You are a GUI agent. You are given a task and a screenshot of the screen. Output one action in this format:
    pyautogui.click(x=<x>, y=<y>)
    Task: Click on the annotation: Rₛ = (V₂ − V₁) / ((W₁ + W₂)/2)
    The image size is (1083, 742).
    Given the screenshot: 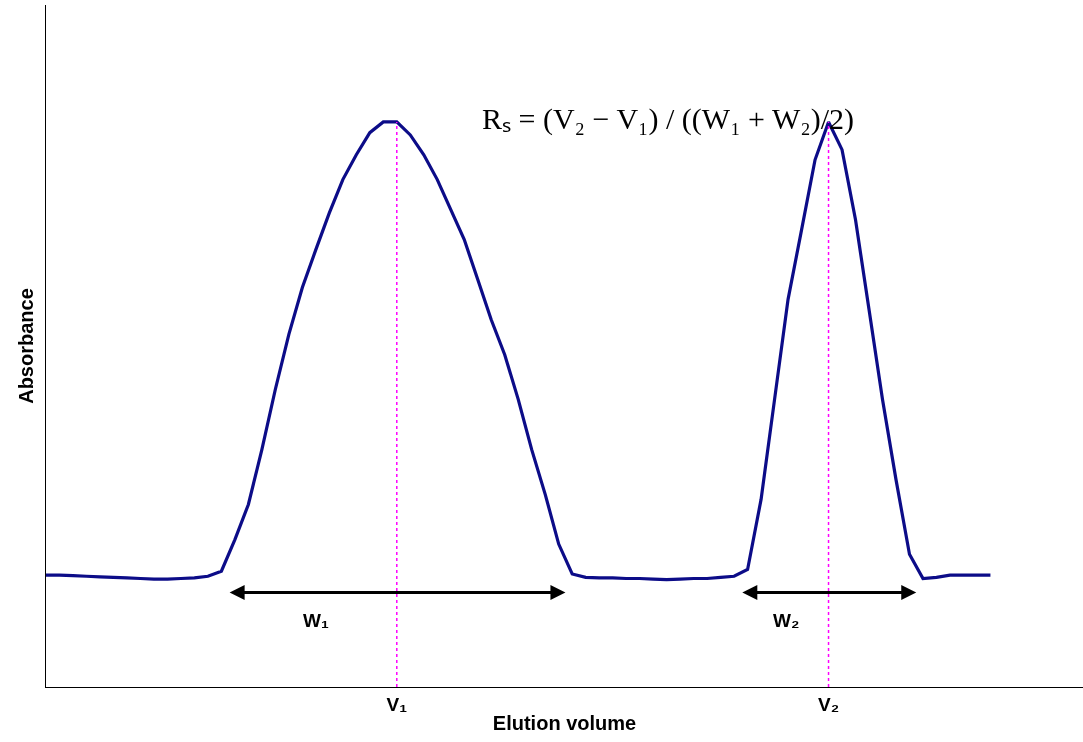 What is the action you would take?
    pyautogui.click(x=668, y=119)
    